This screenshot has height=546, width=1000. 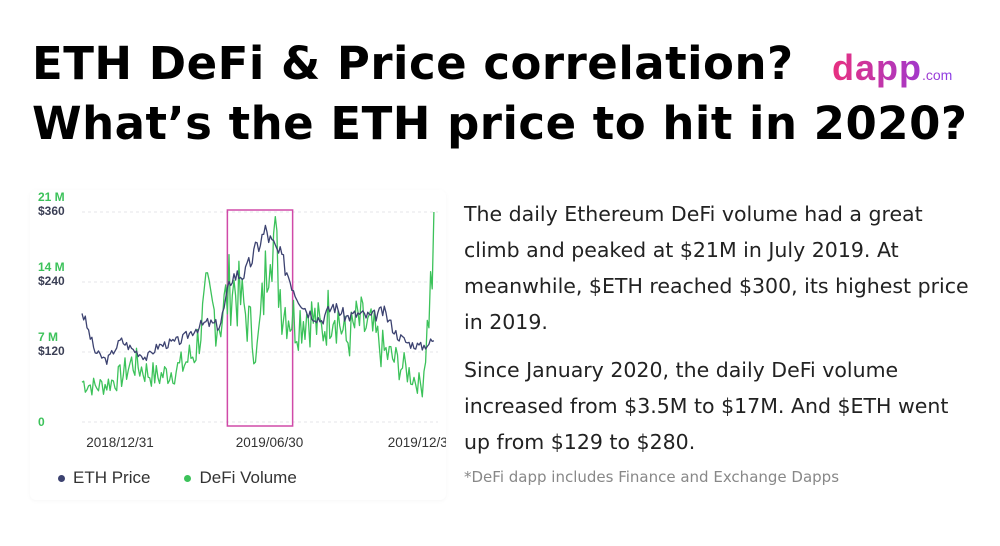 I want to click on defi-volume-line, so click(x=258, y=304).